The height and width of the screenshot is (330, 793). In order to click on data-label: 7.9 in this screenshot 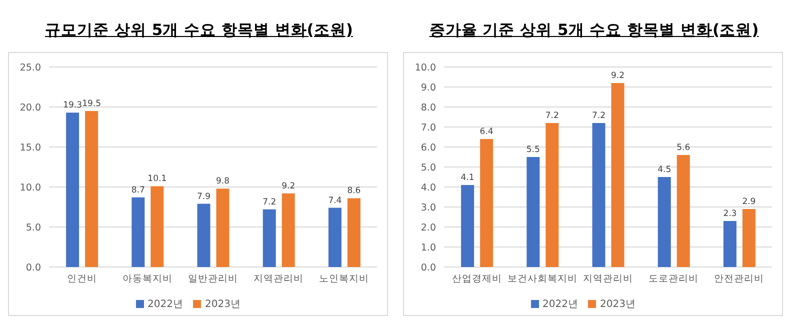, I will do `click(203, 197)`.